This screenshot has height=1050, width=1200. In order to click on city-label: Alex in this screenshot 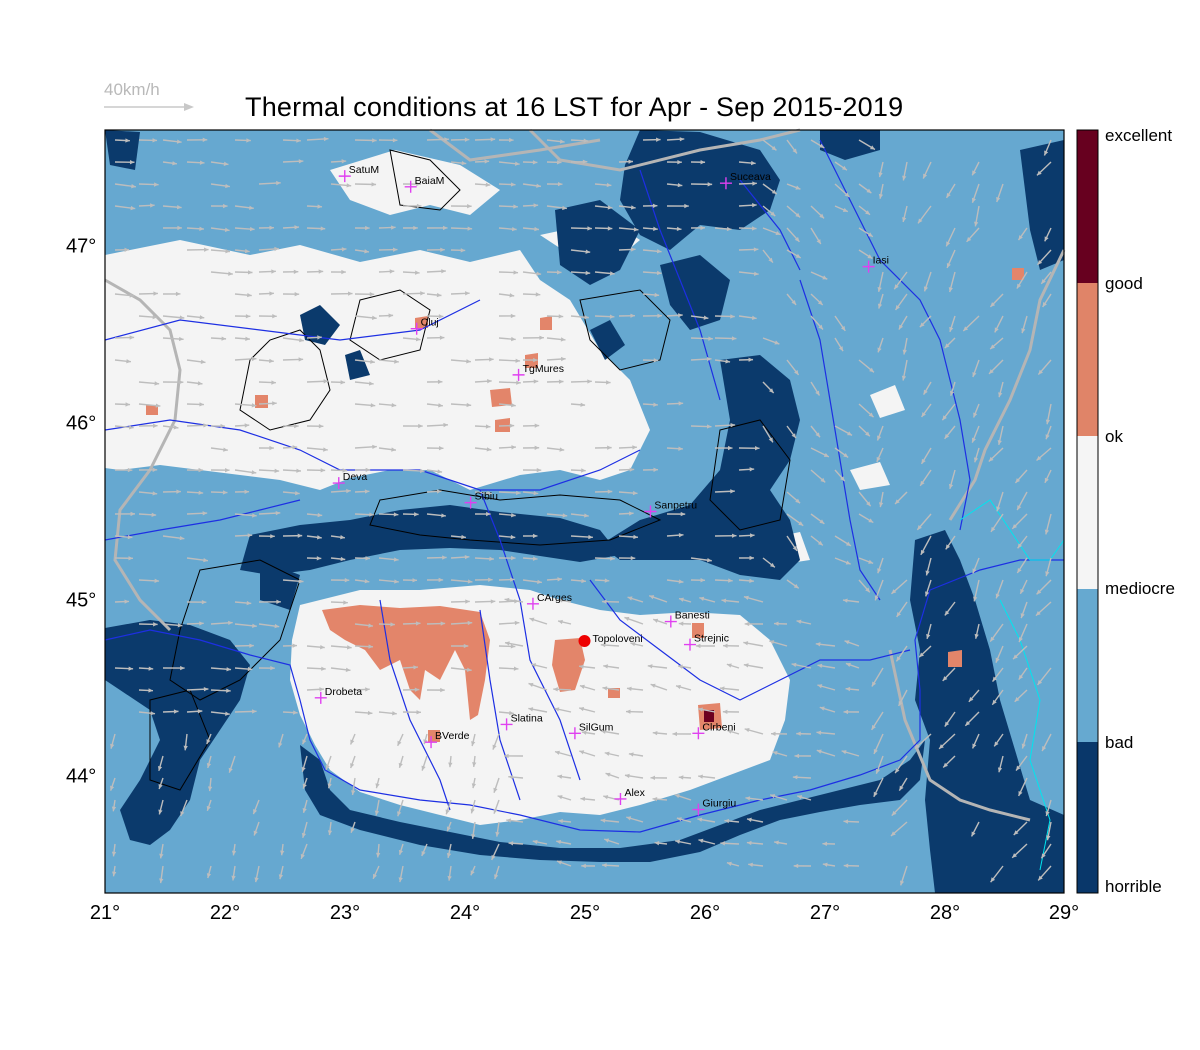, I will do `click(634, 793)`.